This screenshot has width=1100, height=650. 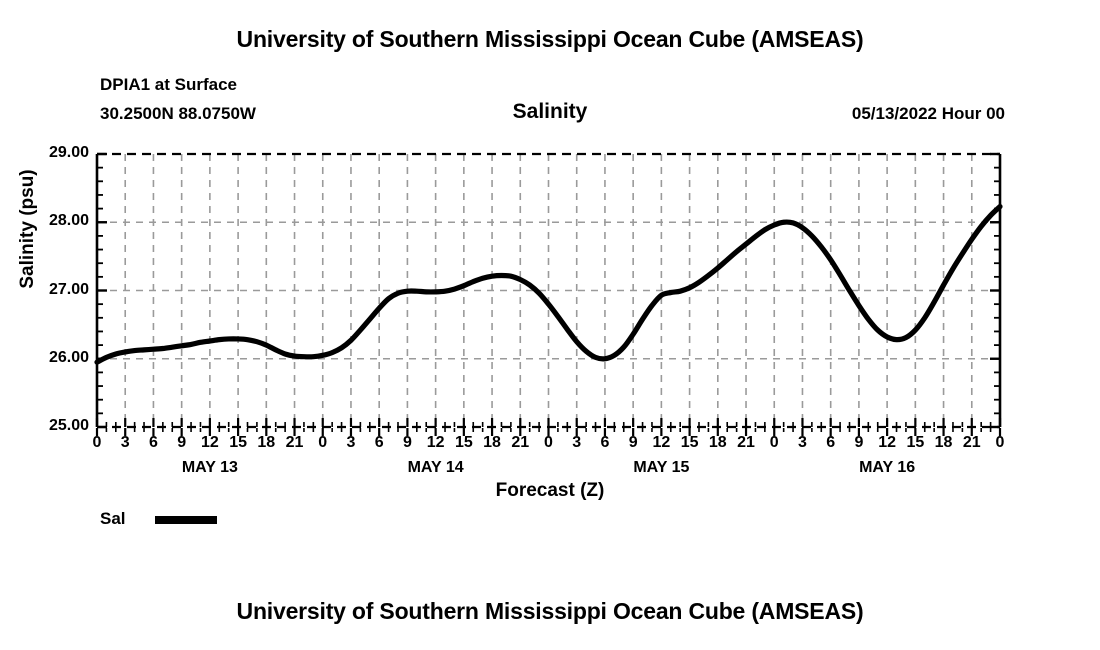 What do you see at coordinates (887, 467) in the screenshot?
I see `x-axis-day-label: MAY 16` at bounding box center [887, 467].